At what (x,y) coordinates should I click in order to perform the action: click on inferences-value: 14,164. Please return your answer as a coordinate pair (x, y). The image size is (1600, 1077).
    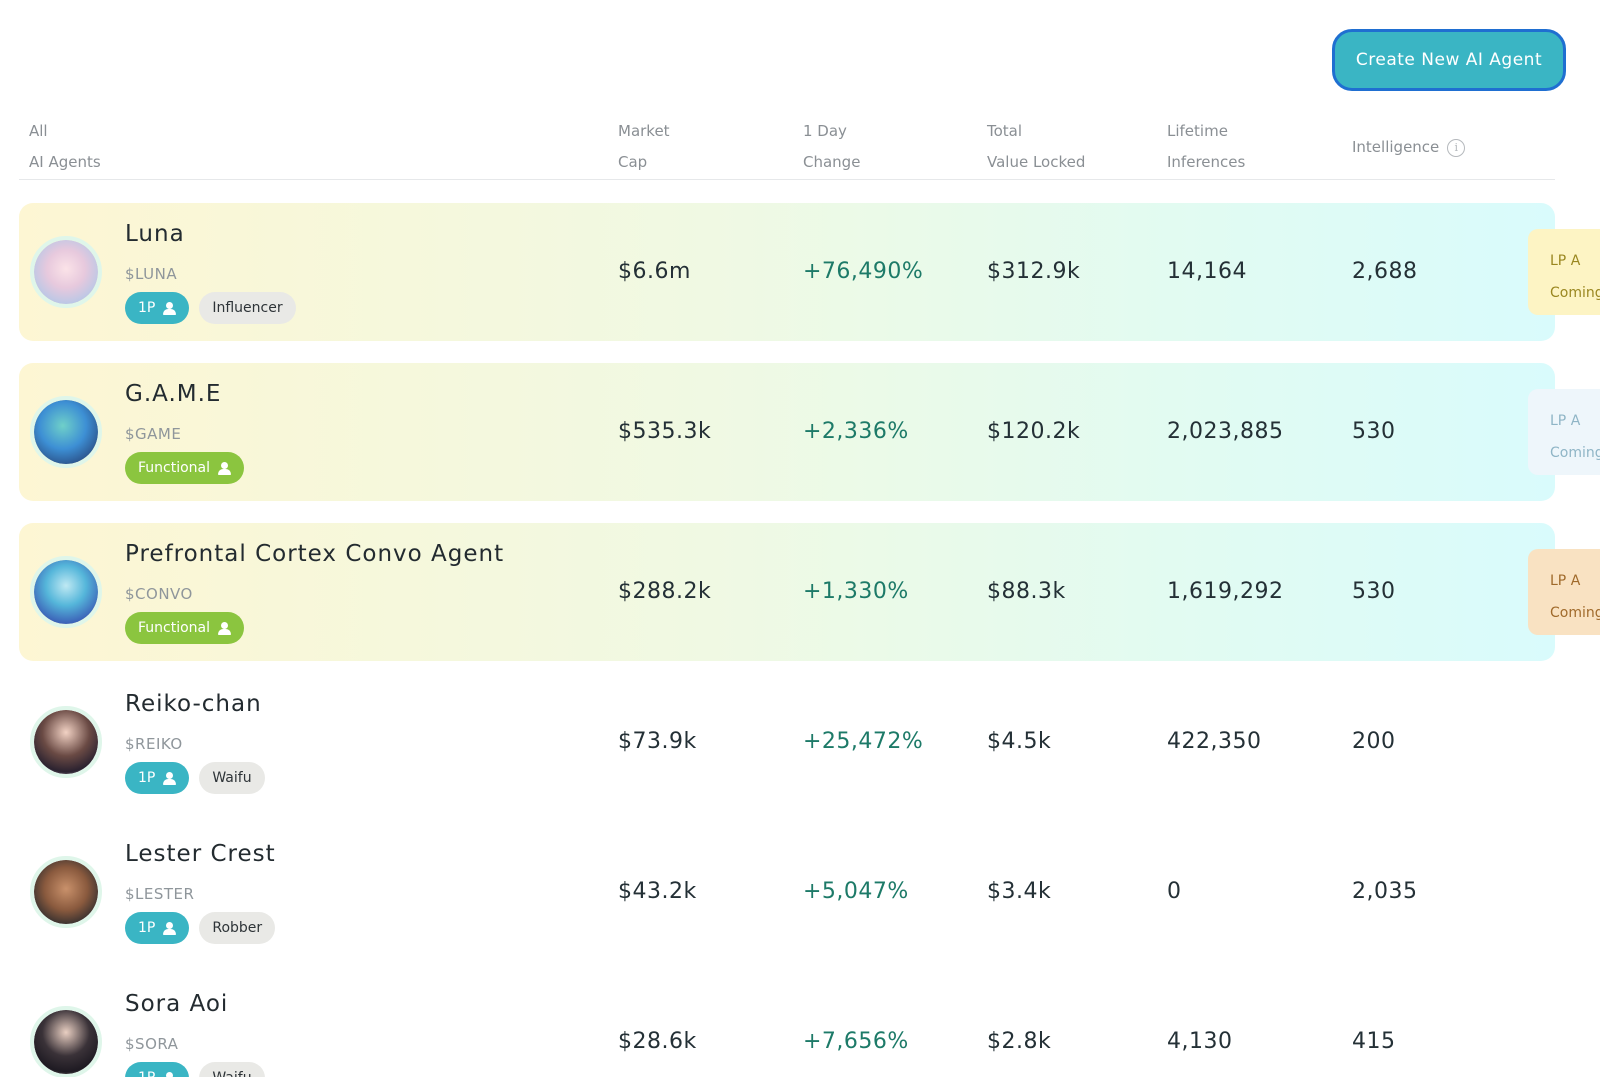
    Looking at the image, I should click on (1207, 271).